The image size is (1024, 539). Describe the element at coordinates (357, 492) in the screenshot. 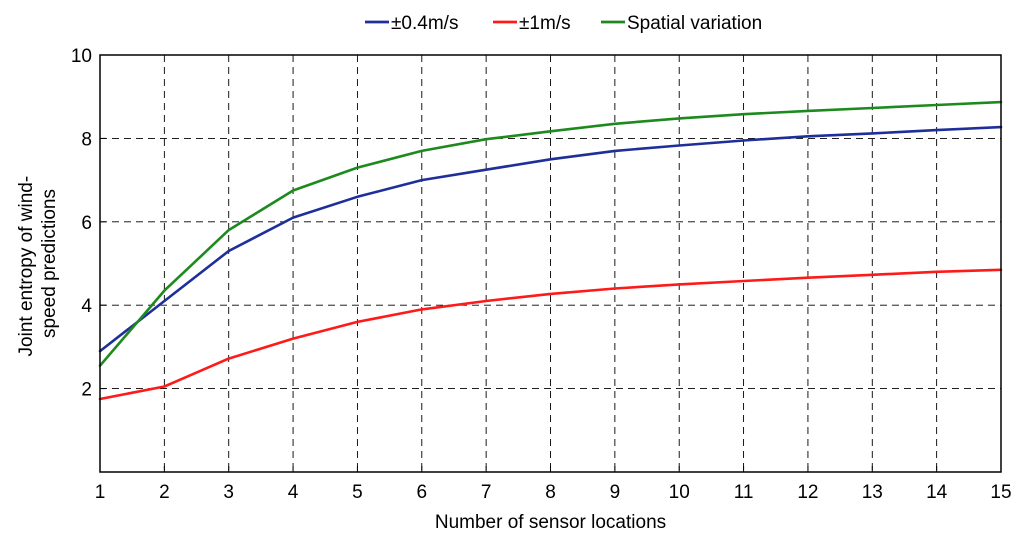

I see `x-tick-label: 5` at that location.